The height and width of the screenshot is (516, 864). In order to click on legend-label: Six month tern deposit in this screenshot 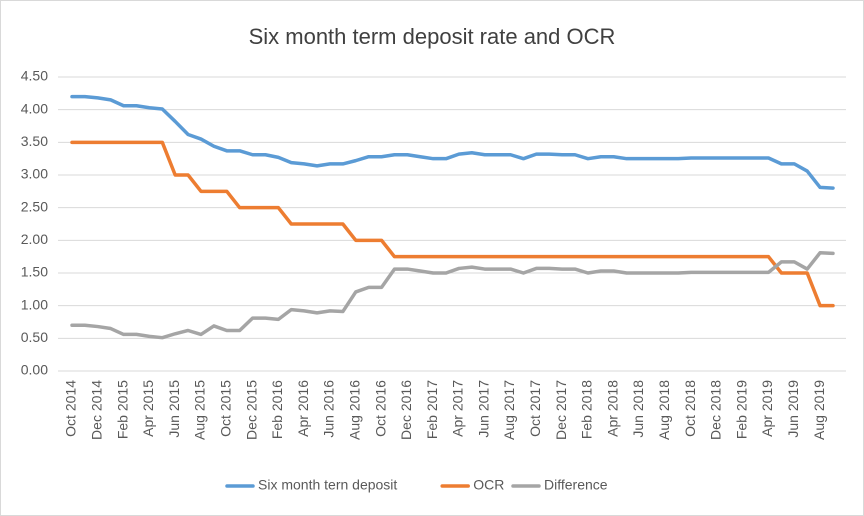, I will do `click(327, 485)`.